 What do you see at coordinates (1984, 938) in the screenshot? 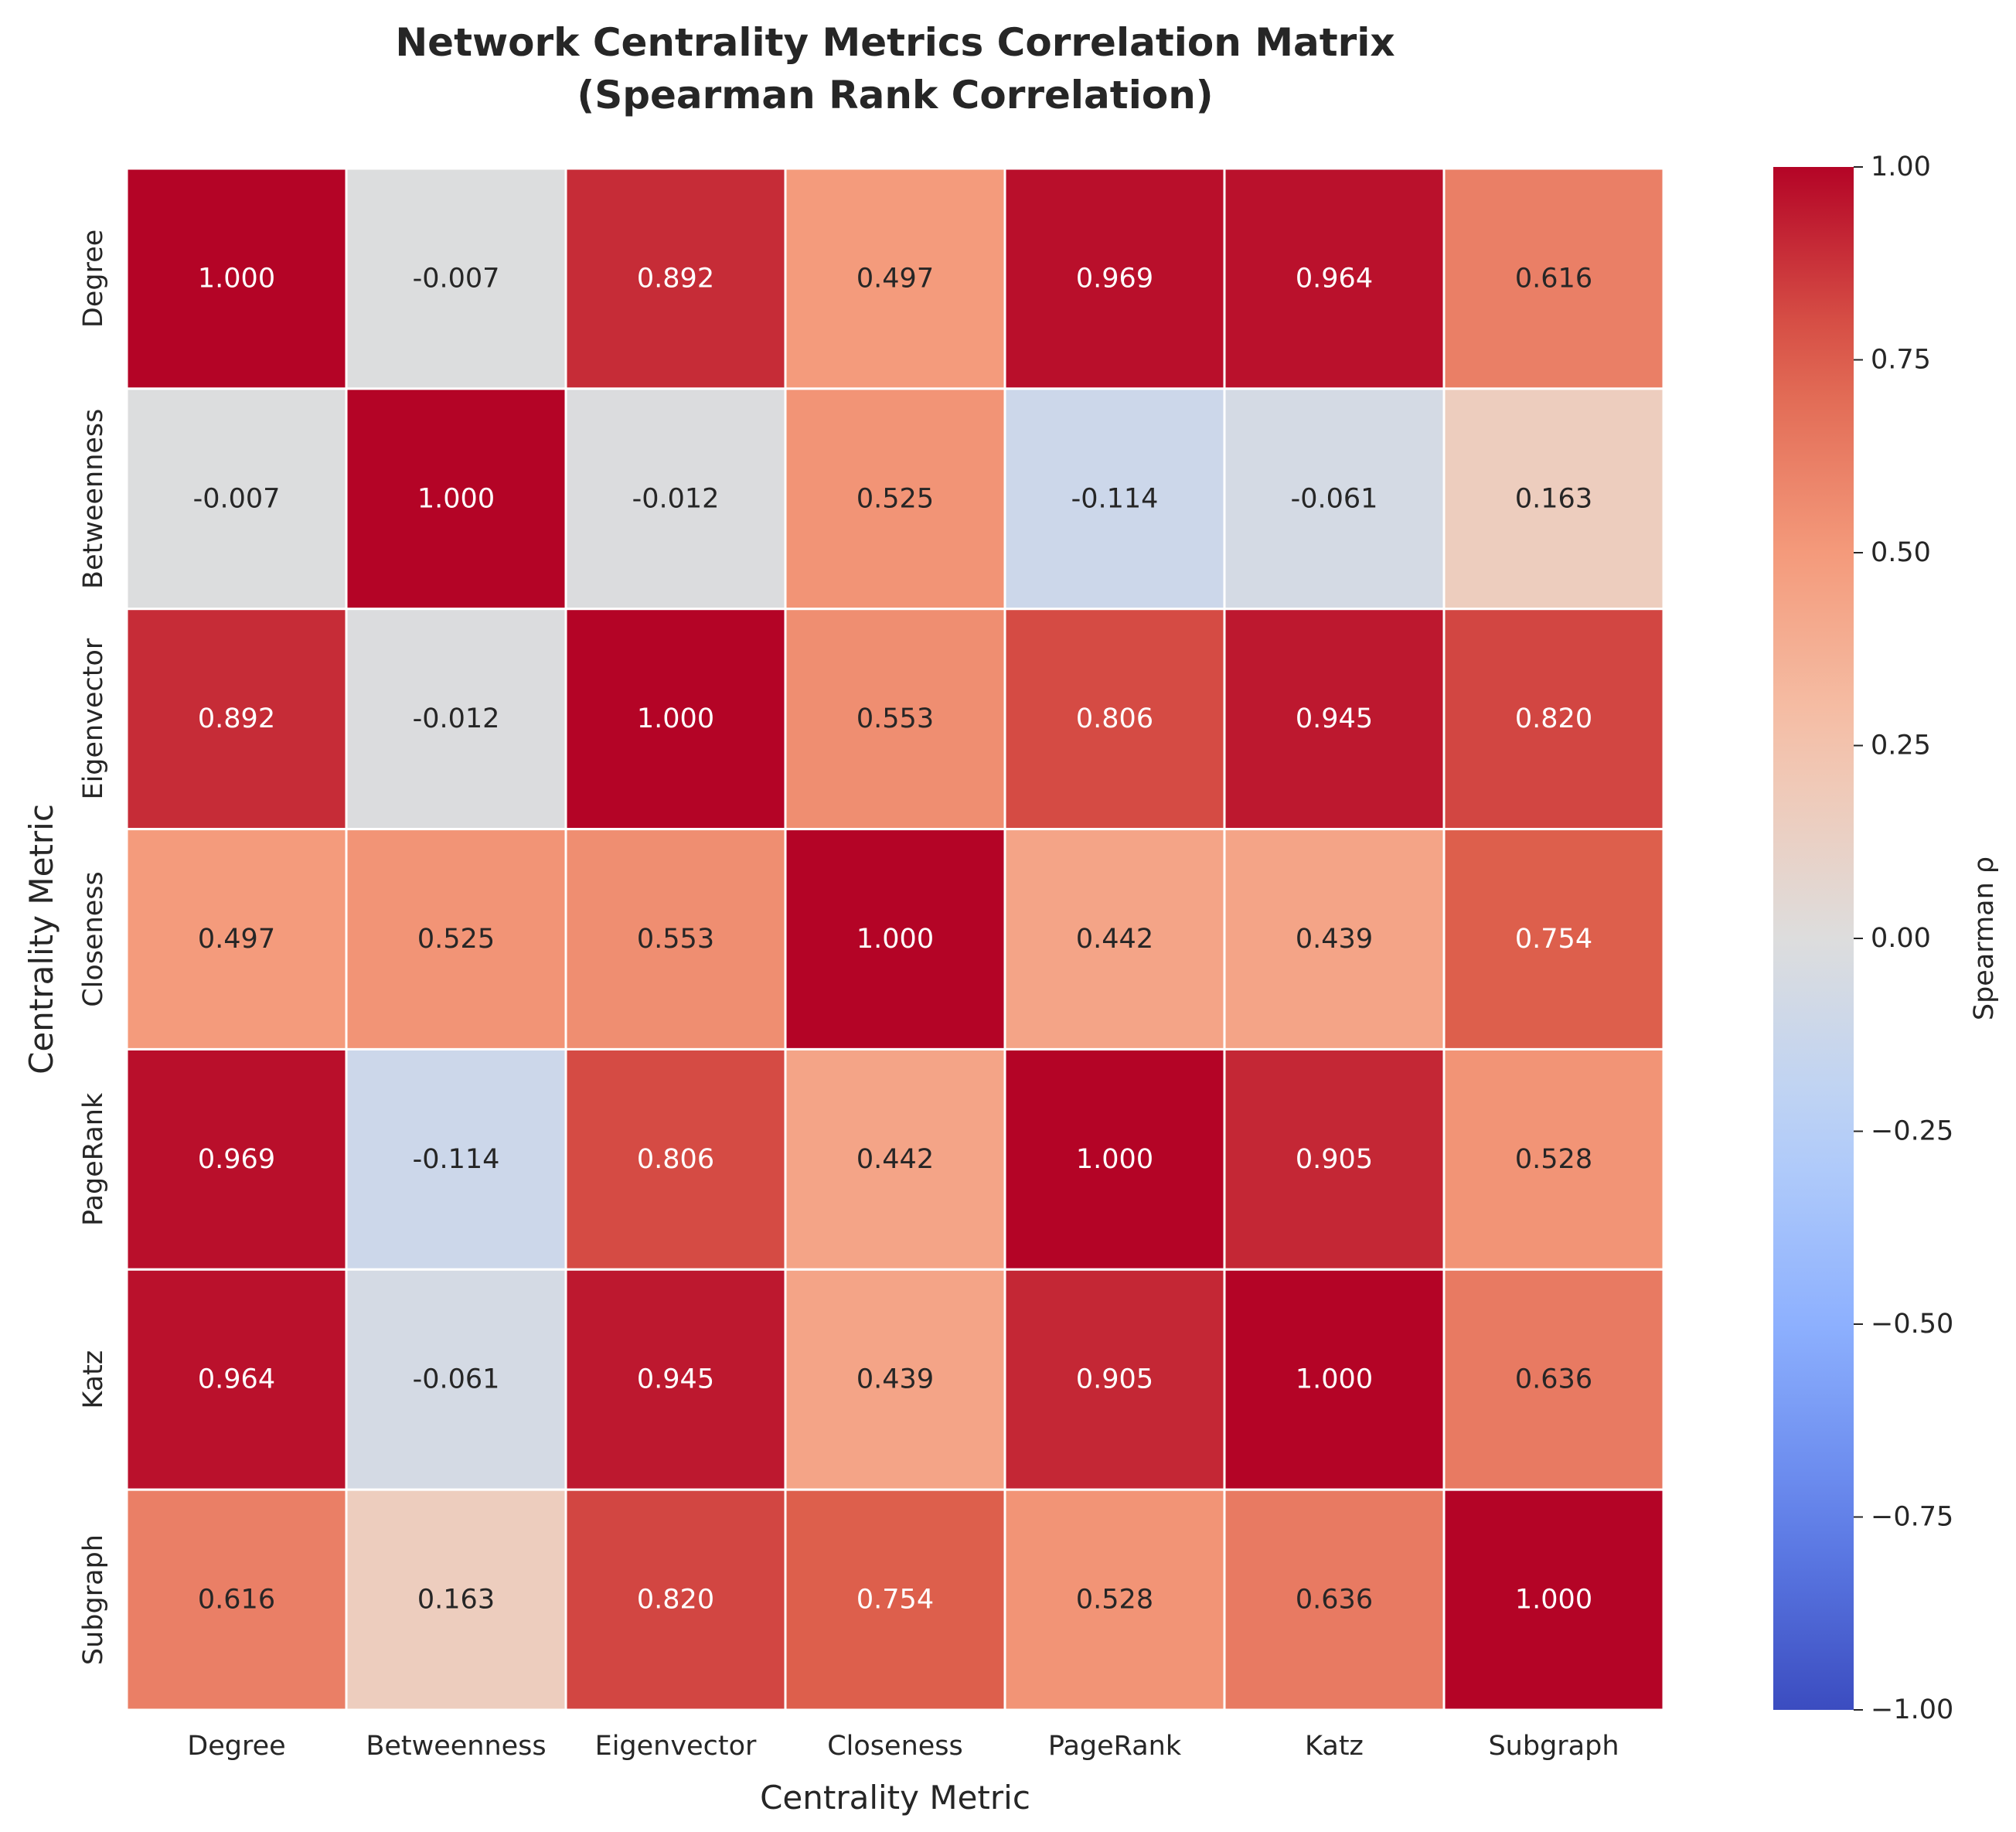
I see `colorbar-label: Spearman ρ` at bounding box center [1984, 938].